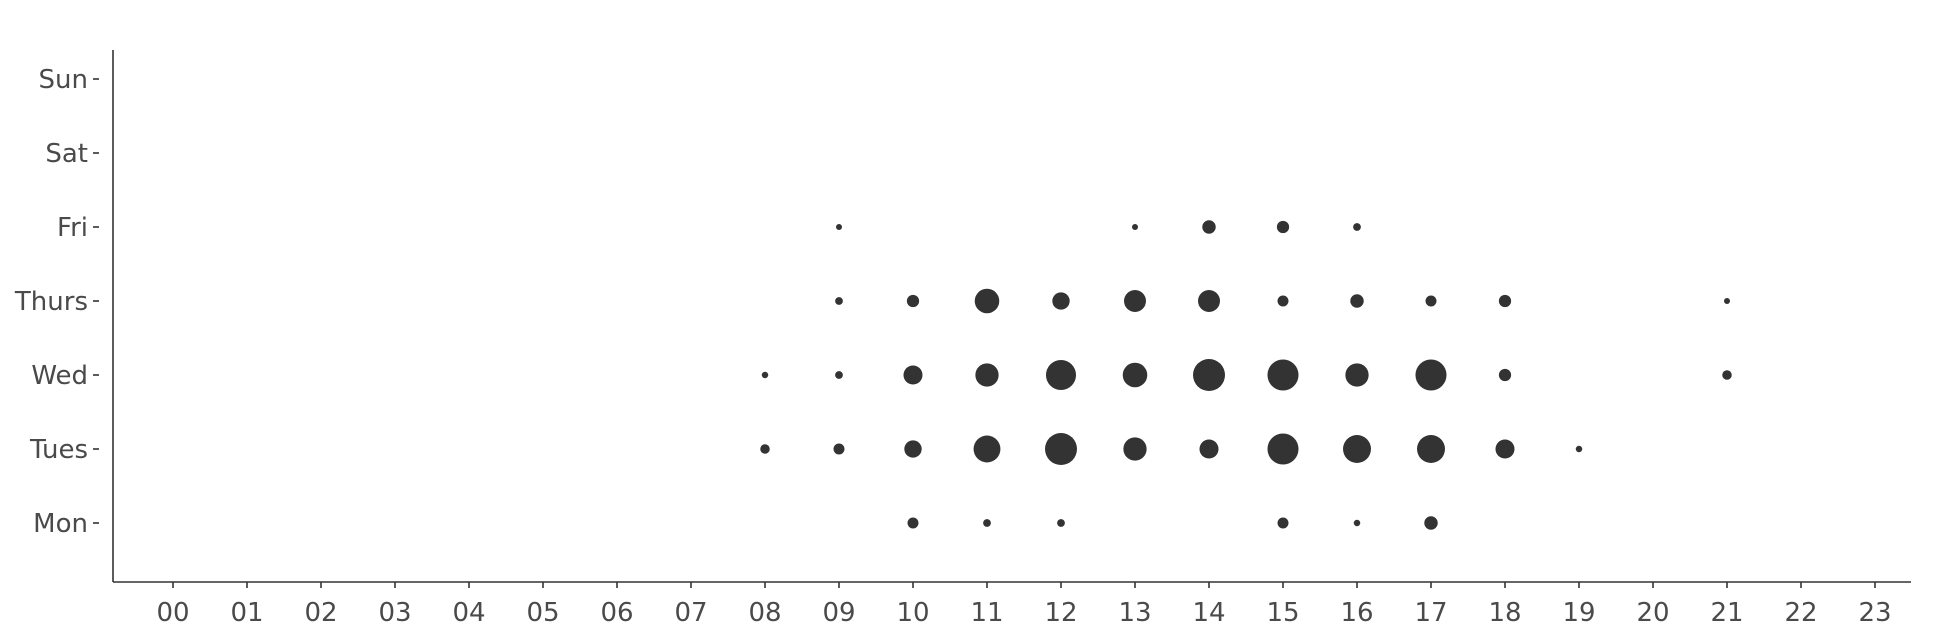  I want to click on x-tick-label: 23, so click(1874, 613).